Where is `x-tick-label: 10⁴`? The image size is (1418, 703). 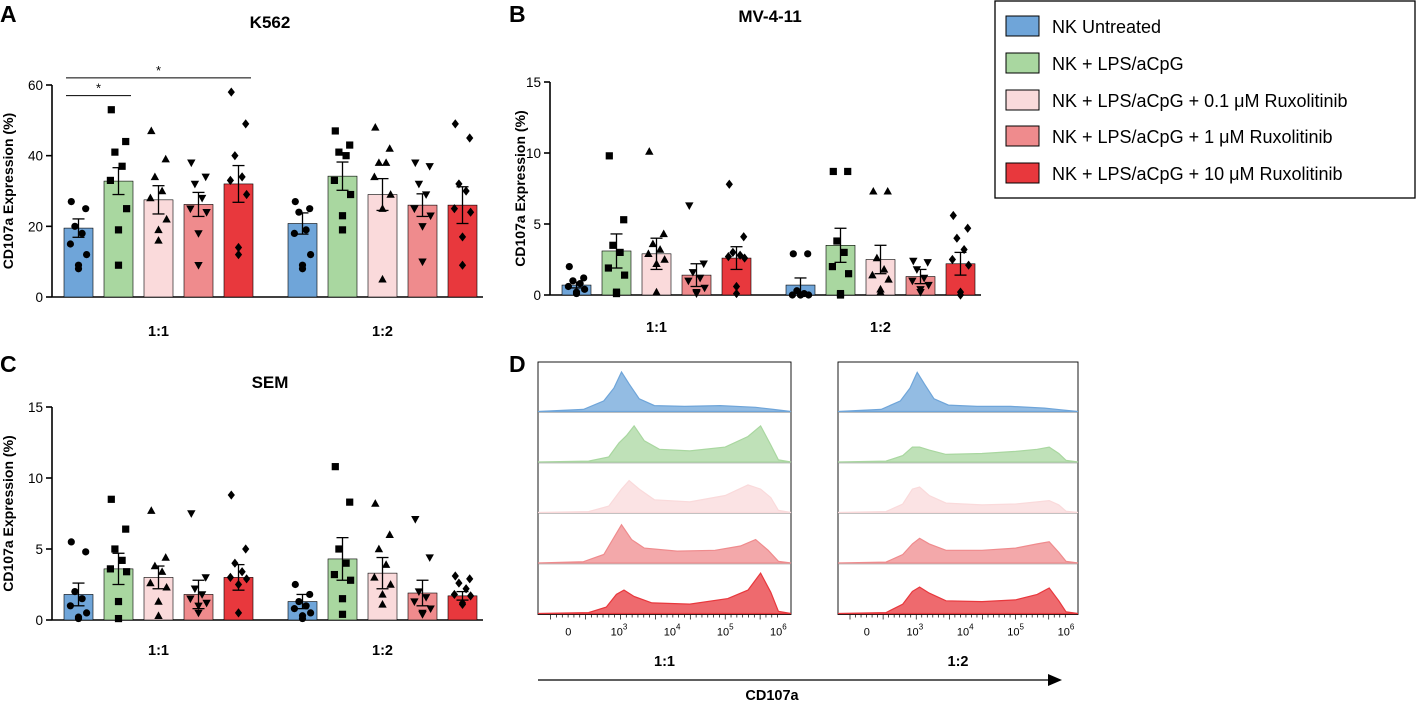
x-tick-label: 10⁴ is located at coordinates (672, 631).